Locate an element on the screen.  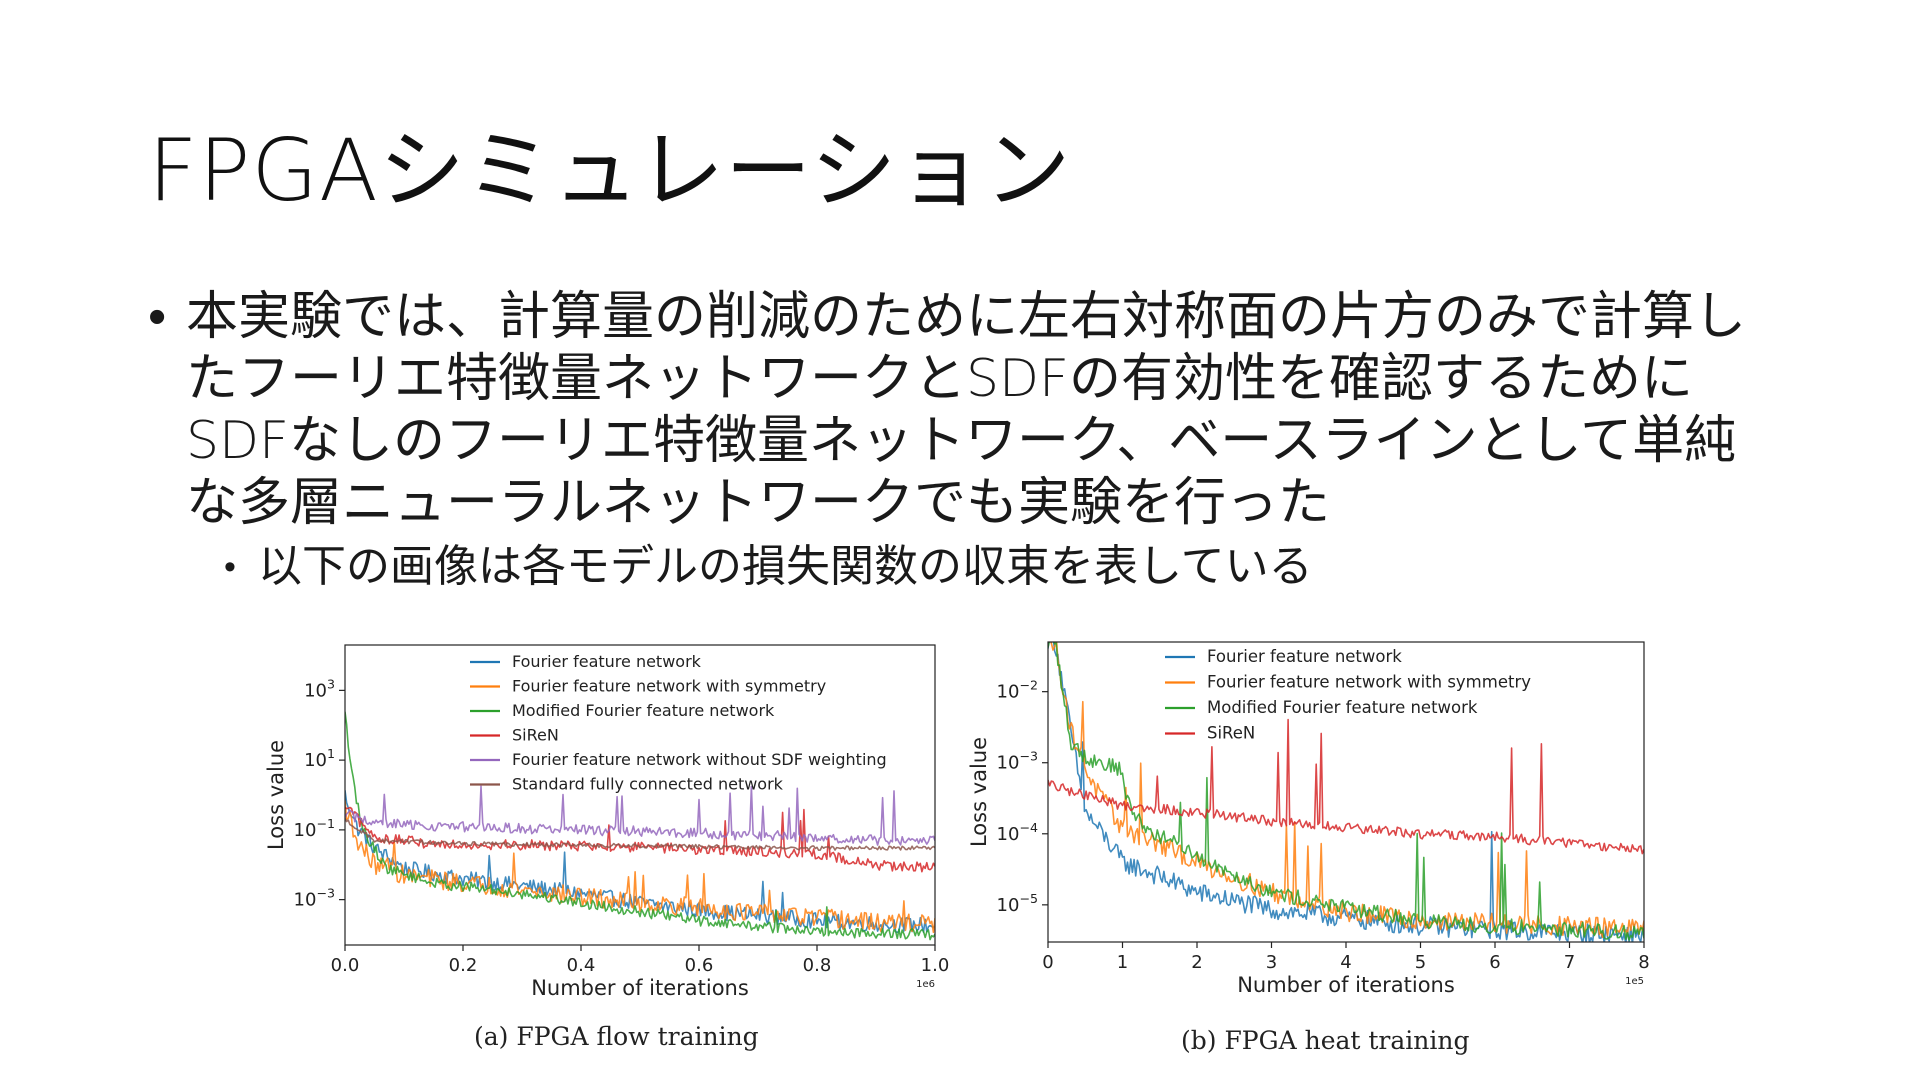
x-tick-label: 0.0 is located at coordinates (345, 965).